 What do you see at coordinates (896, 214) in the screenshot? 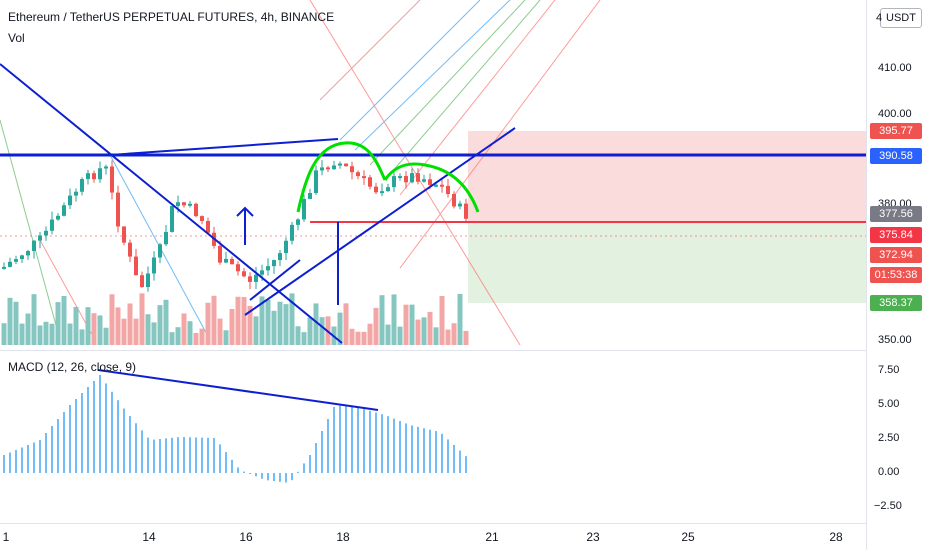
I see `last-price-tag: 377.56` at bounding box center [896, 214].